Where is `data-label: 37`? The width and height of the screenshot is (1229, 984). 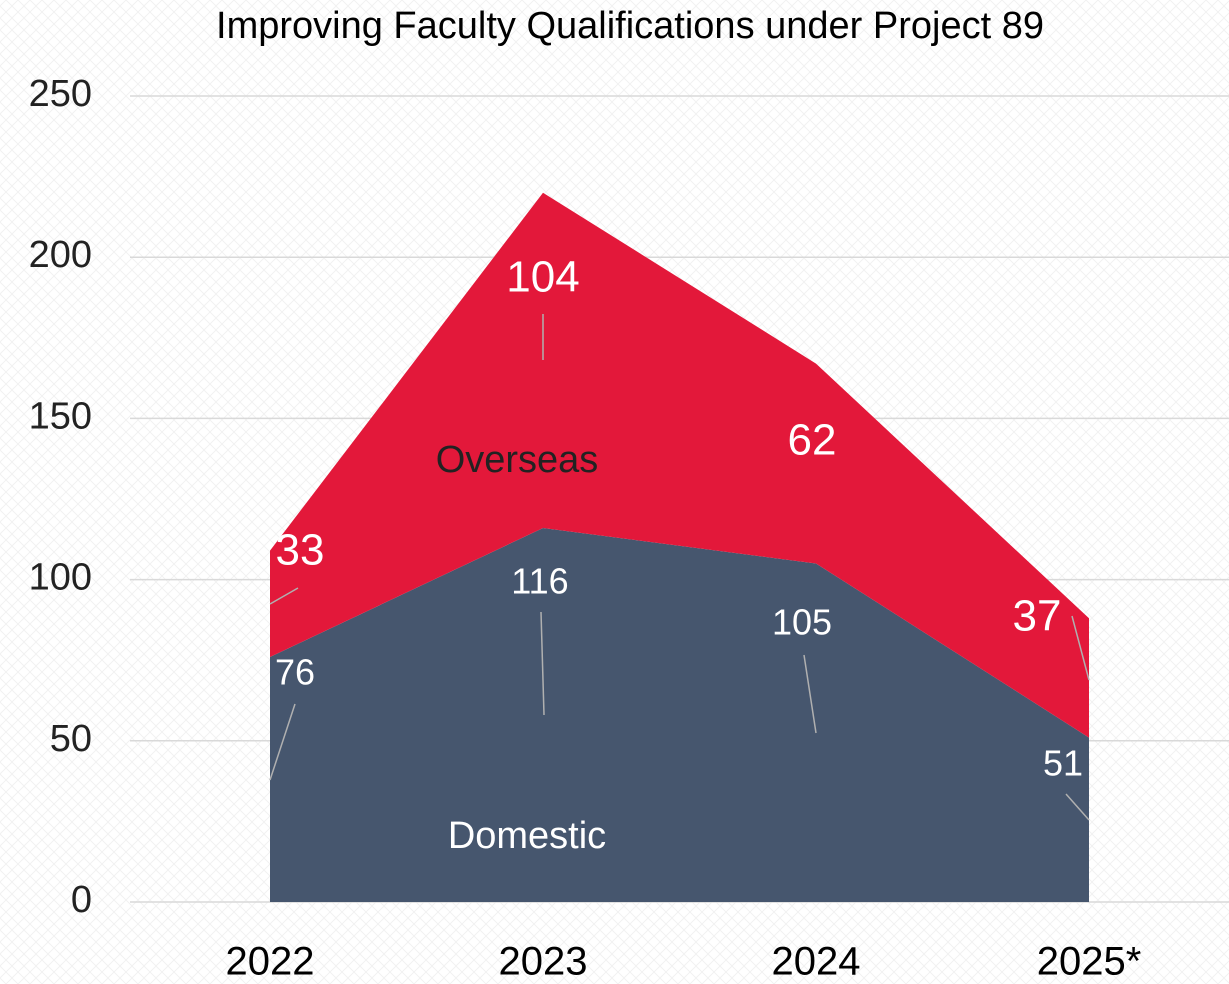
data-label: 37 is located at coordinates (1037, 616).